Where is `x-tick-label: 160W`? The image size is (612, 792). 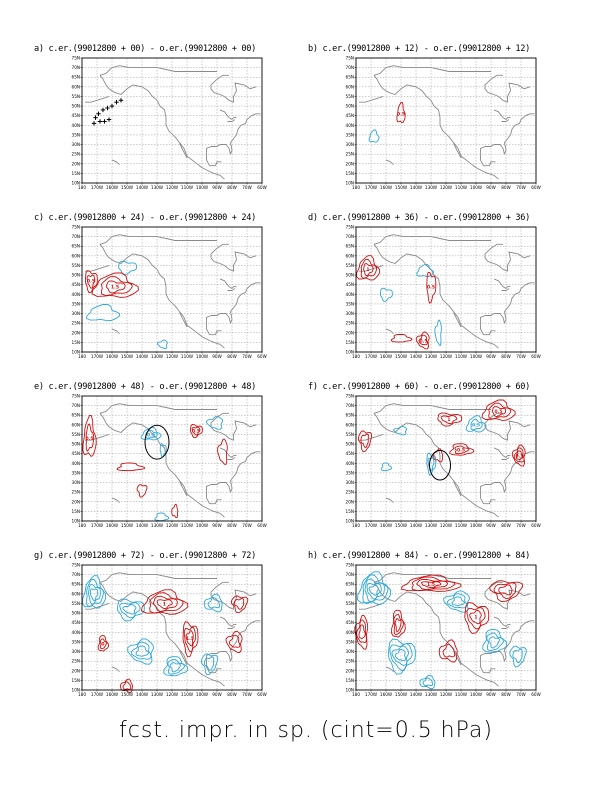
x-tick-label: 160W is located at coordinates (112, 356).